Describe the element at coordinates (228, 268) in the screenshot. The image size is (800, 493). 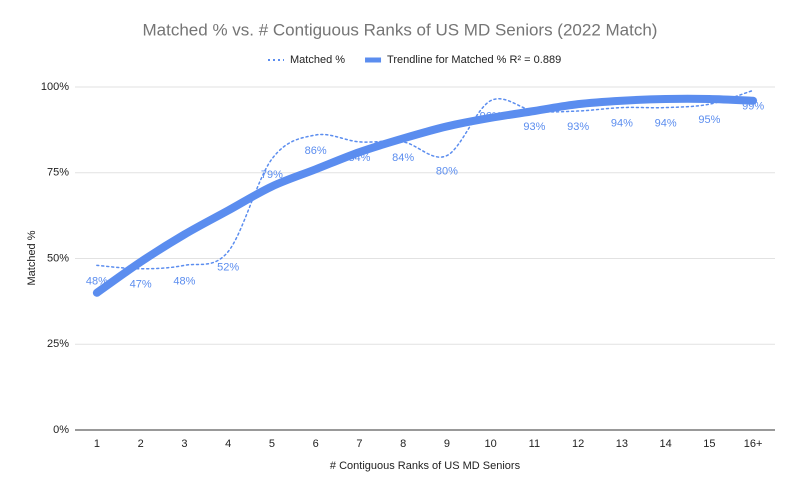
I see `data-label: 52%` at that location.